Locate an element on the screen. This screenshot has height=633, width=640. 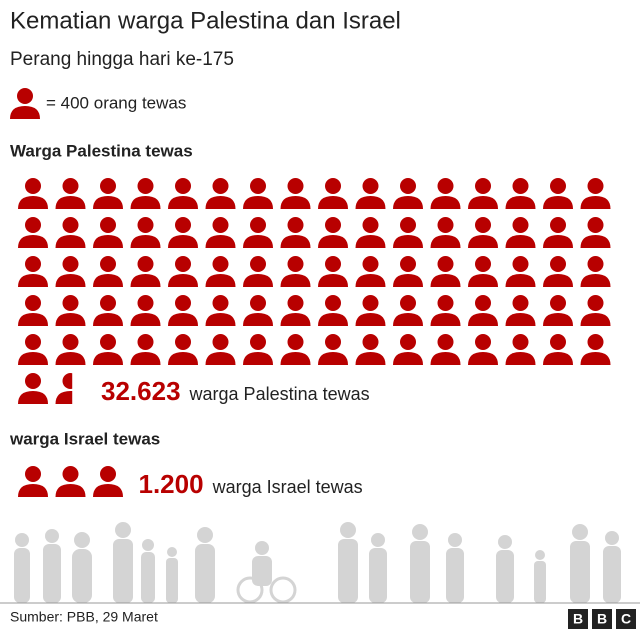
logo-letter: C is located at coordinates (626, 619).